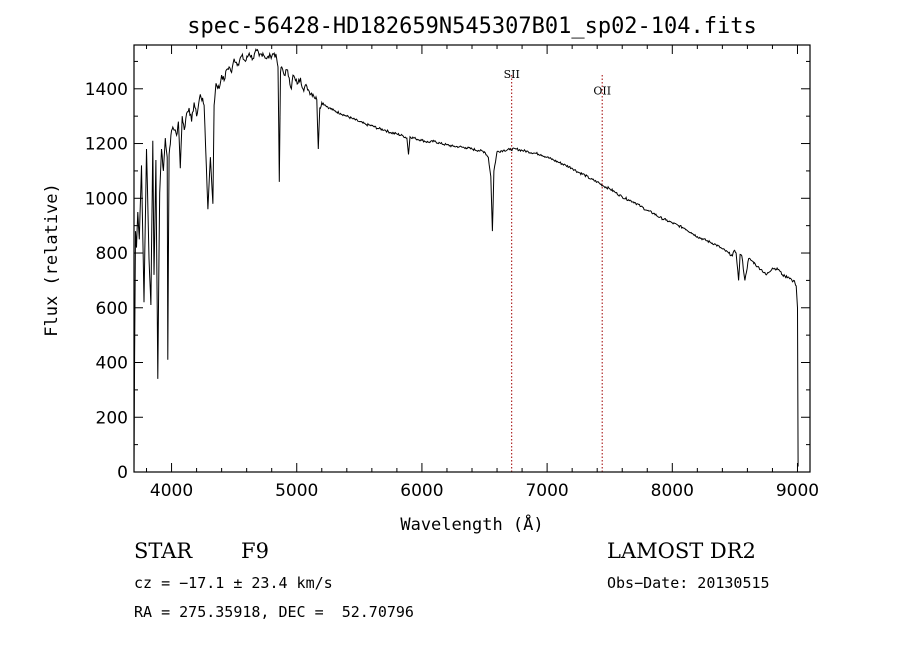 Image resolution: width=900 pixels, height=649 pixels. I want to click on coordinates: RA = 275.35918, DEC = 52.70796, so click(274, 612).